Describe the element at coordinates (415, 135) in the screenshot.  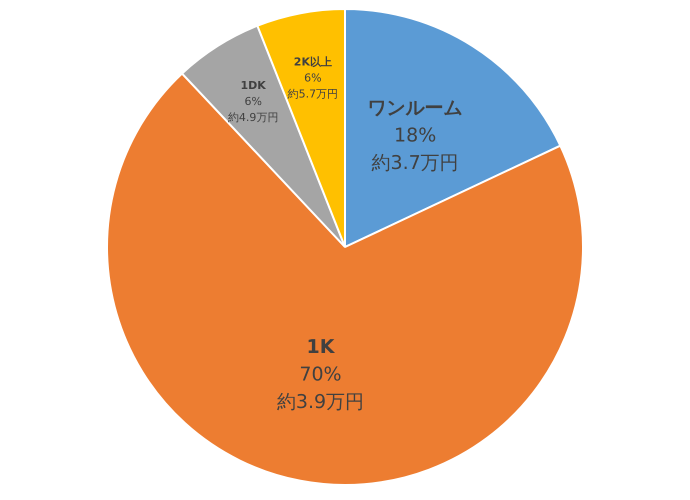
I see `data-label: 18%` at that location.